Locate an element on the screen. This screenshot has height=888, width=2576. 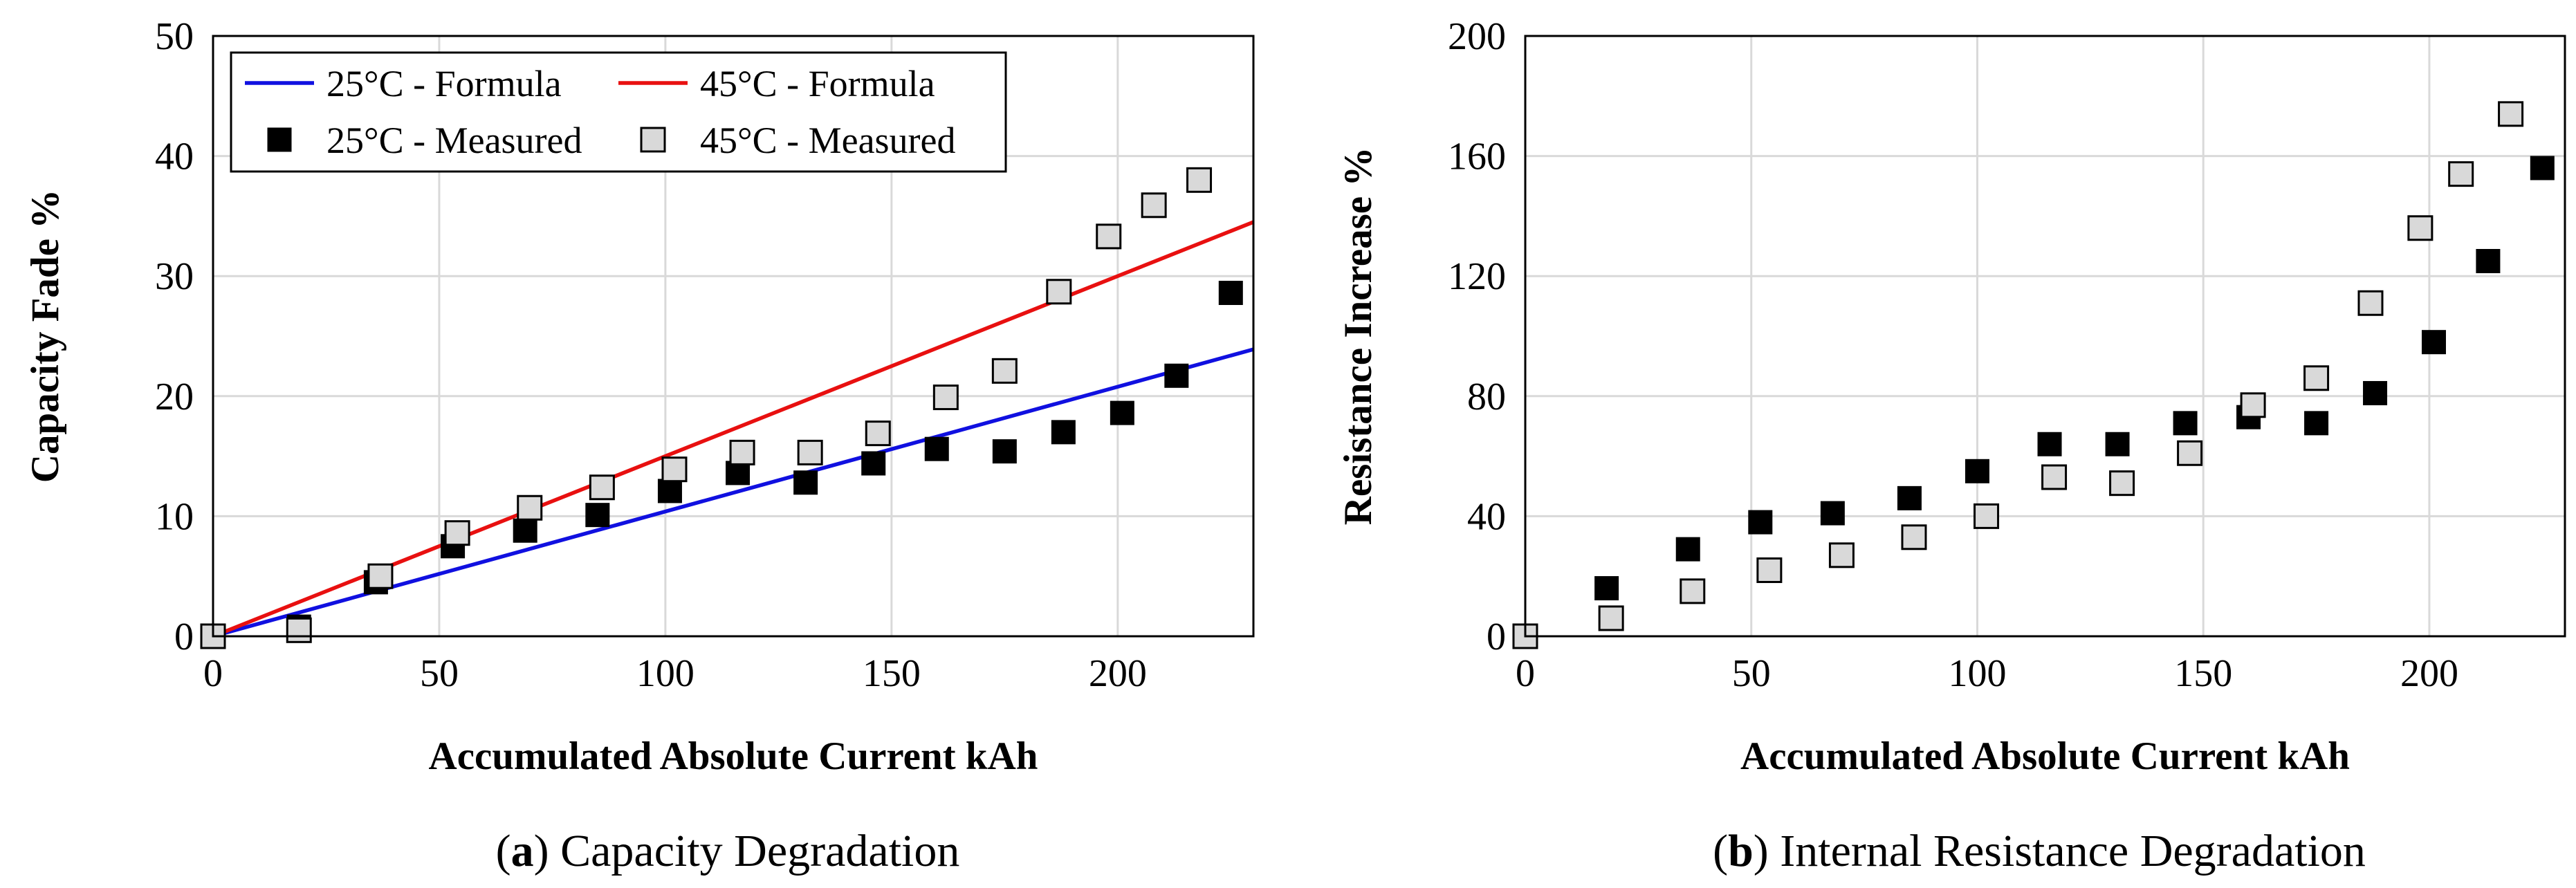
y-tick-label: 120 is located at coordinates (1477, 276).